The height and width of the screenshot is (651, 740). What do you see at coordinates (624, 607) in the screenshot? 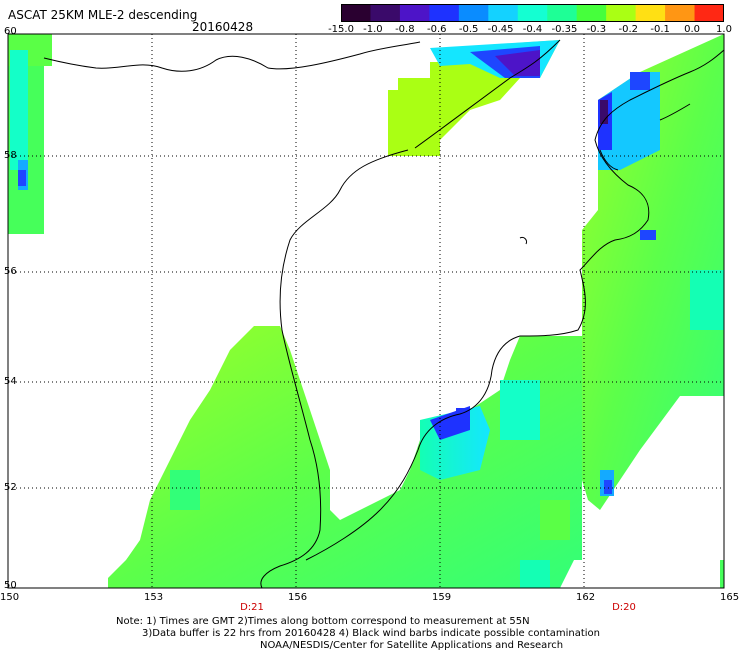
I see `time-label-right: D:20` at bounding box center [624, 607].